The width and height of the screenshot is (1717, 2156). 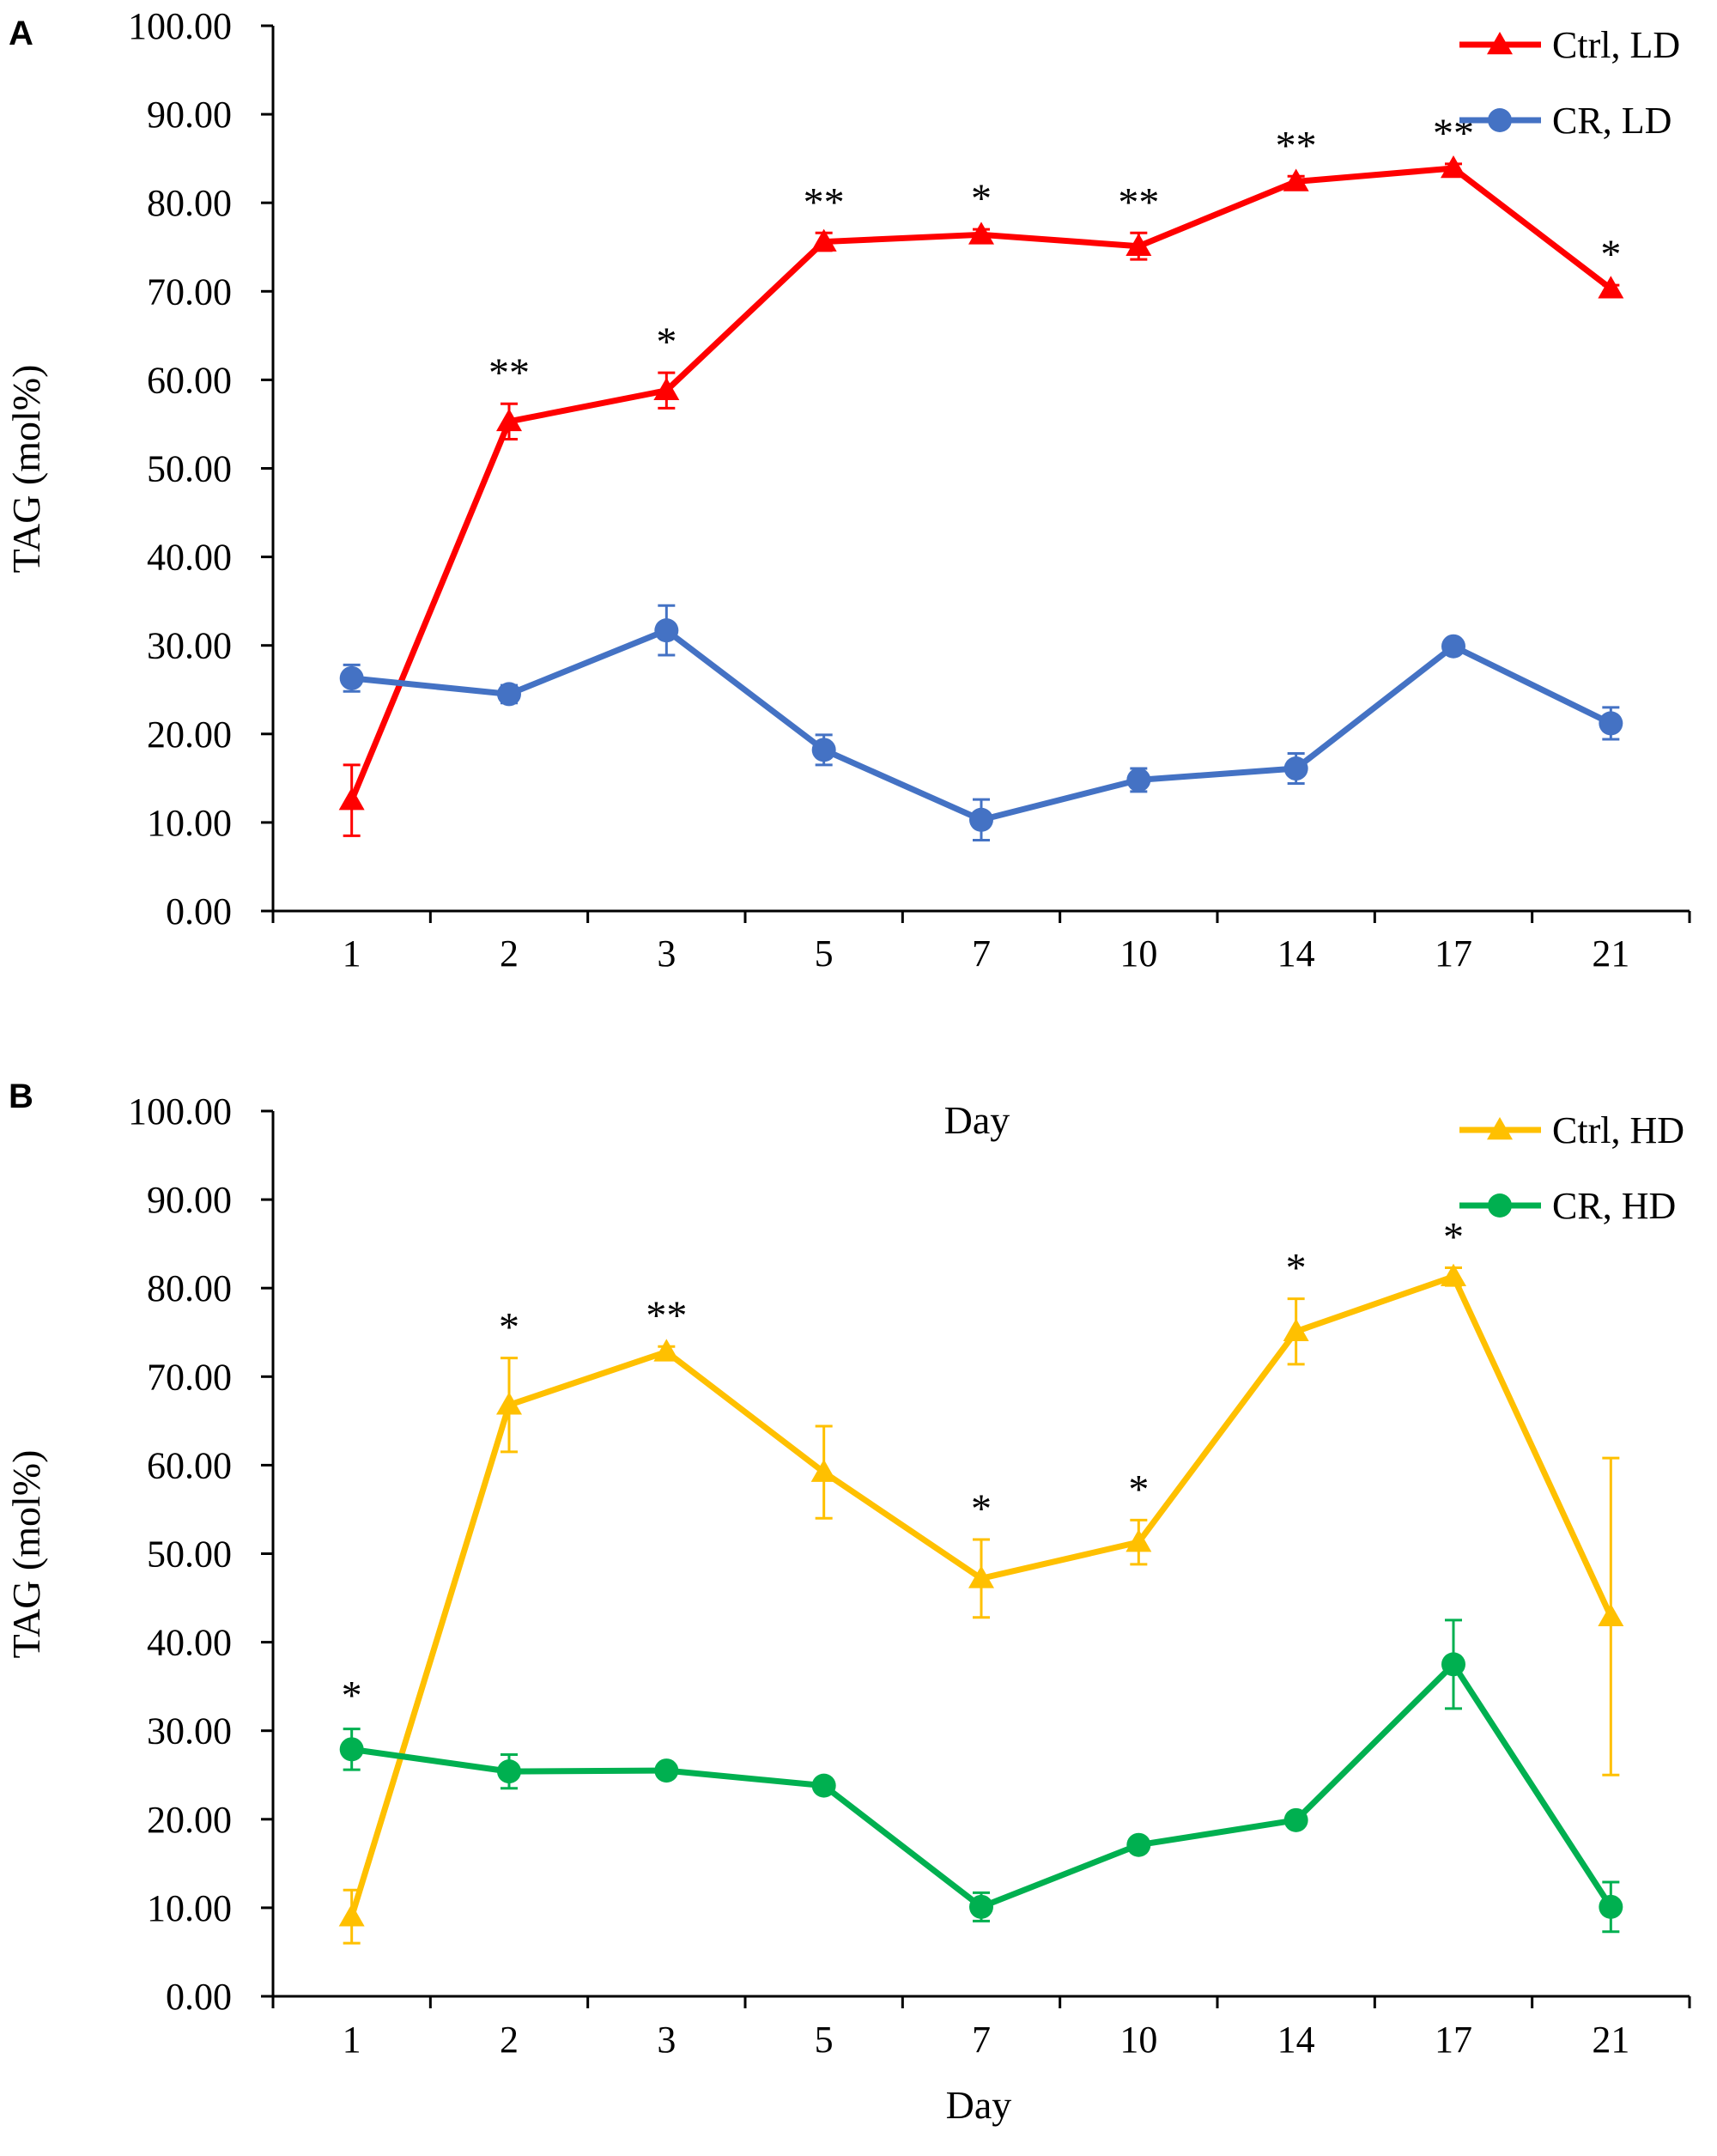 I want to click on x-tick-label: 14, so click(x=1296, y=2040).